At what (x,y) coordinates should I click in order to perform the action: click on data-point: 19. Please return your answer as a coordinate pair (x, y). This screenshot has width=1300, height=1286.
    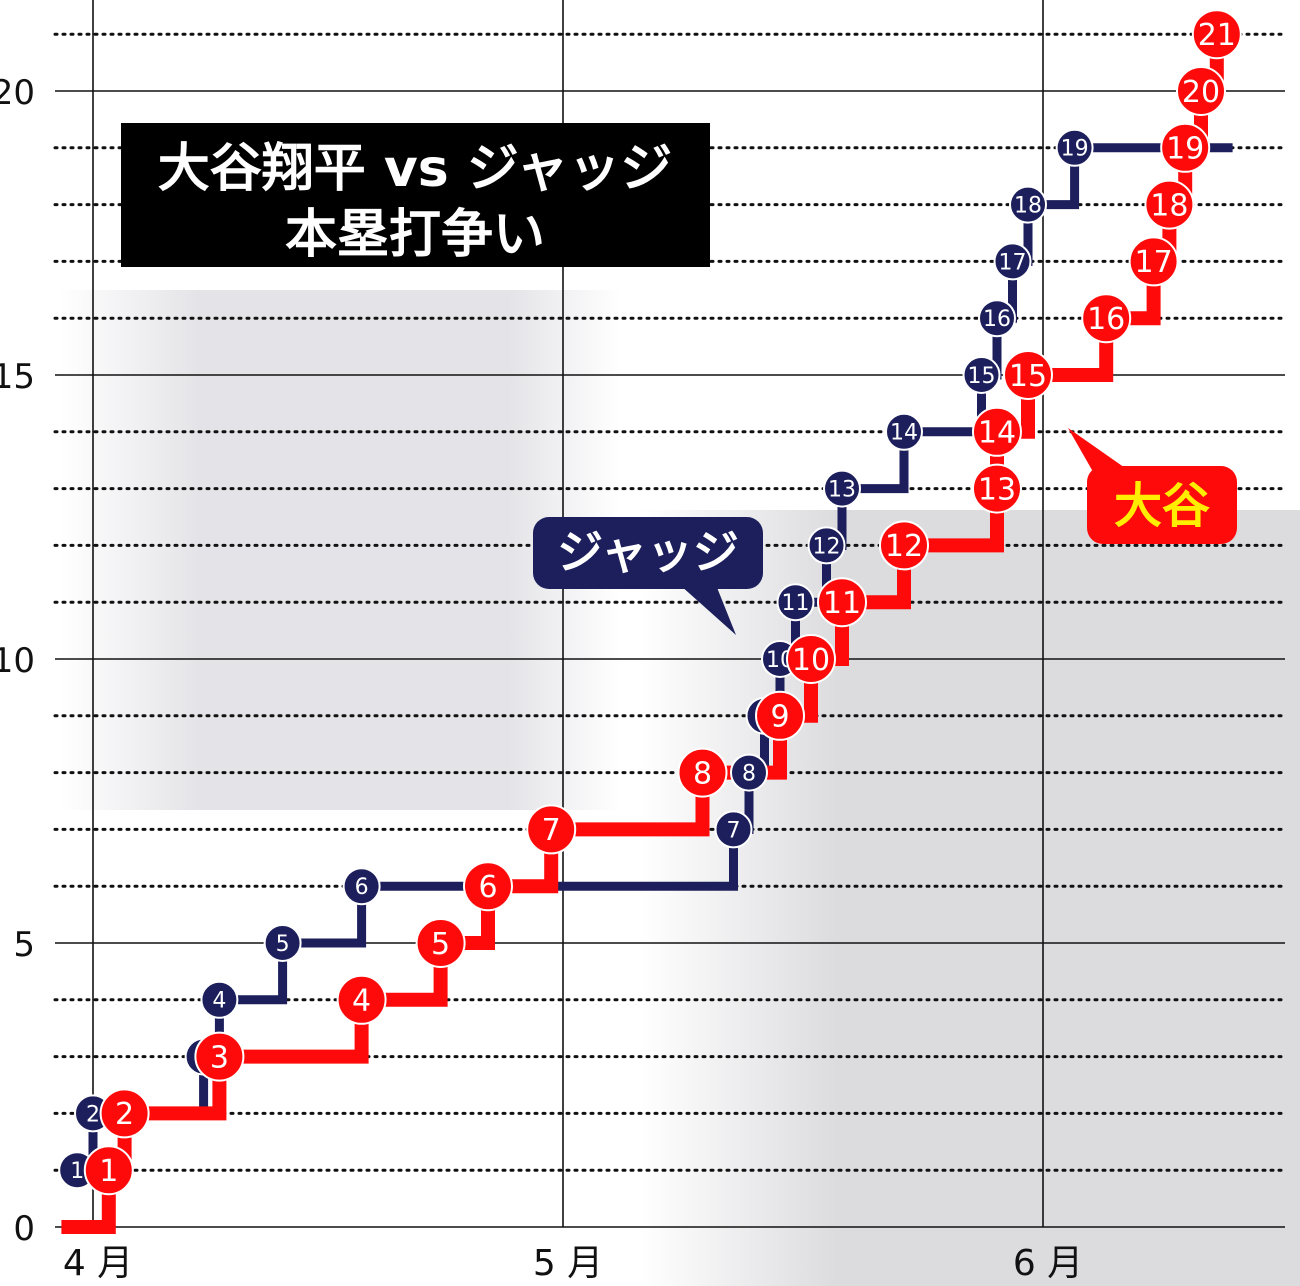
    Looking at the image, I should click on (1185, 147).